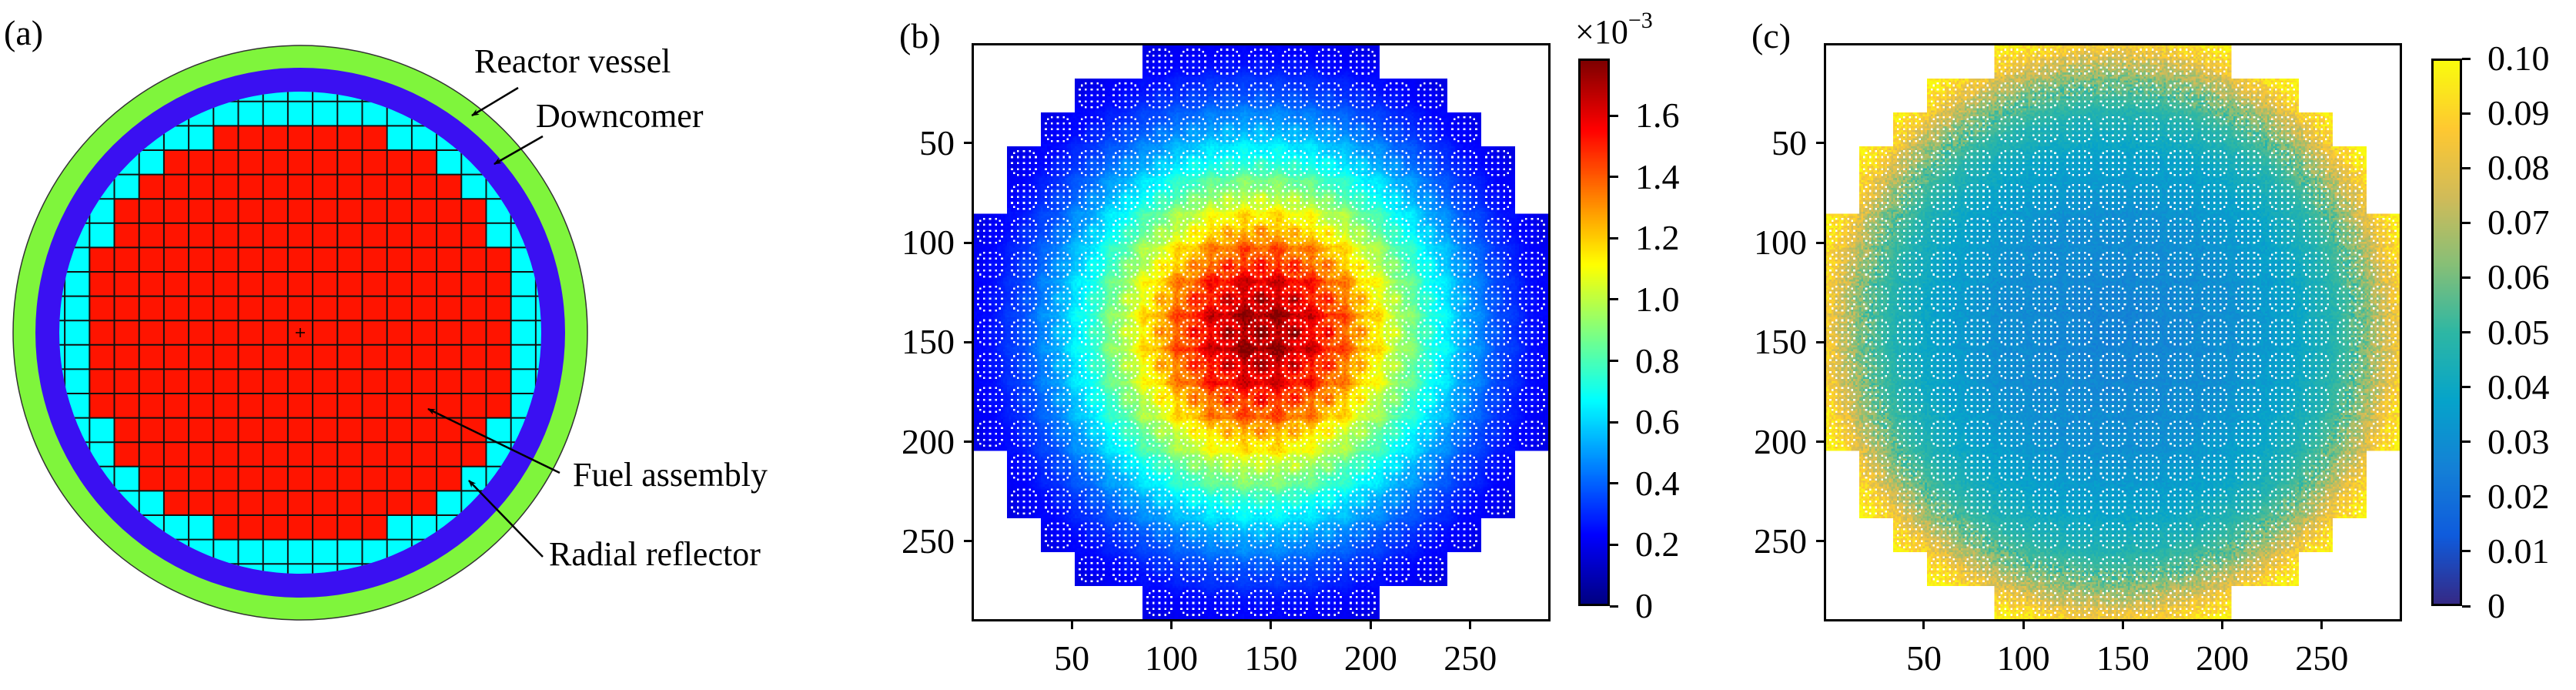 The image size is (2576, 690). Describe the element at coordinates (2322, 658) in the screenshot. I see `x-tick-label: 250` at that location.